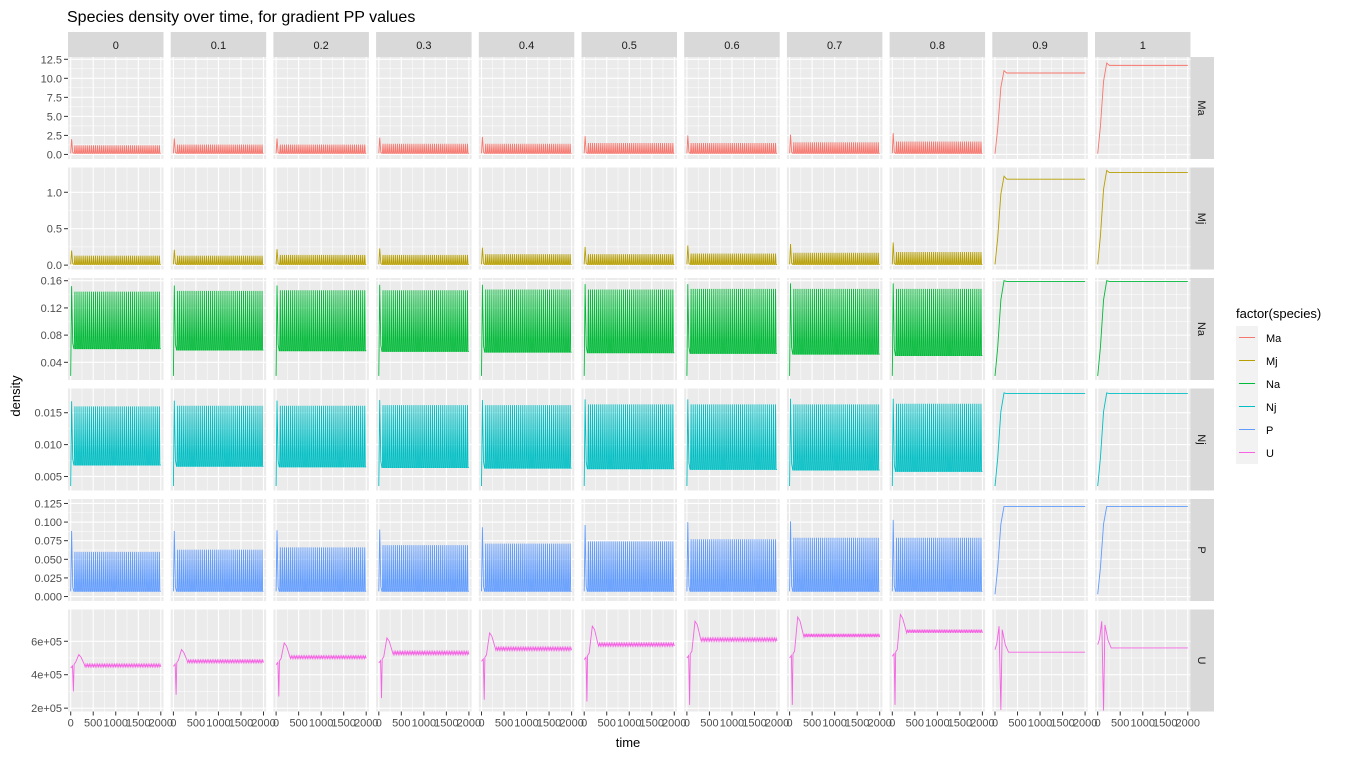 Image resolution: width=1349 pixels, height=757 pixels. I want to click on series-line-Na-pp-0.9, so click(1040, 328).